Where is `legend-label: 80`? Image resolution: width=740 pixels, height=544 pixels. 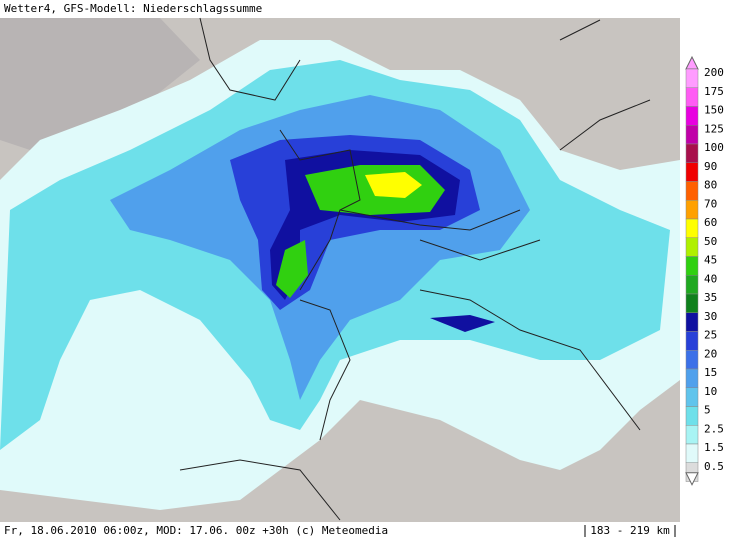
legend-label: 80 is located at coordinates (710, 185).